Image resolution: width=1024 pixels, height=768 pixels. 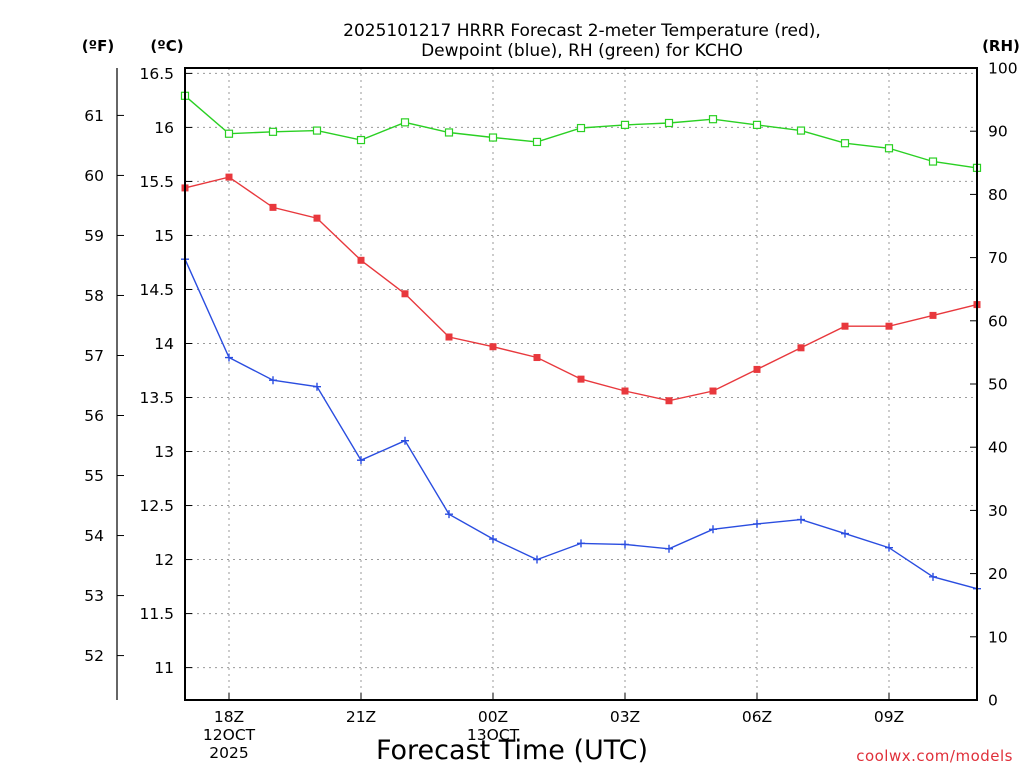 What do you see at coordinates (164, 668) in the screenshot?
I see `celsius-tick-label: 11` at bounding box center [164, 668].